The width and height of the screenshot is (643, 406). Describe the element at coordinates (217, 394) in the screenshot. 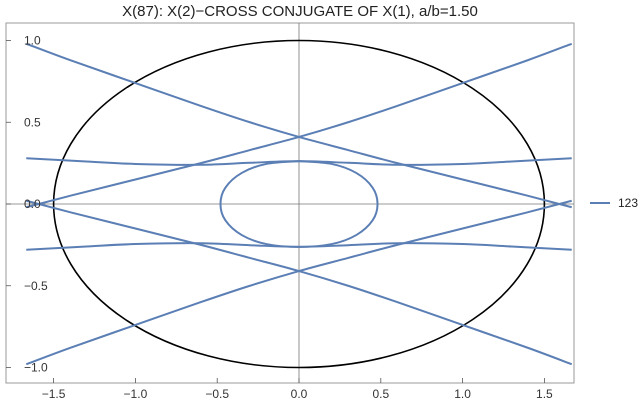

I see `x-tick-label: −0.5` at that location.